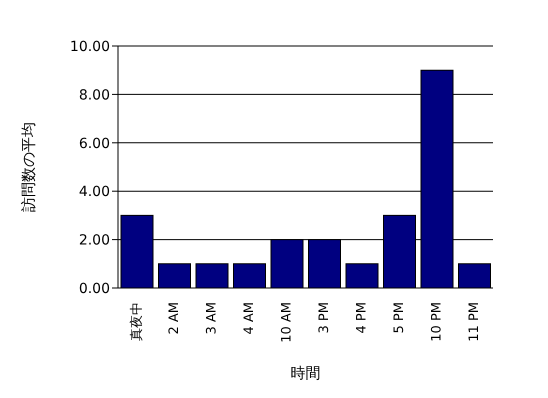 This screenshot has height=398, width=548. Describe the element at coordinates (94, 144) in the screenshot. I see `y-tick-label: 6.00` at that location.